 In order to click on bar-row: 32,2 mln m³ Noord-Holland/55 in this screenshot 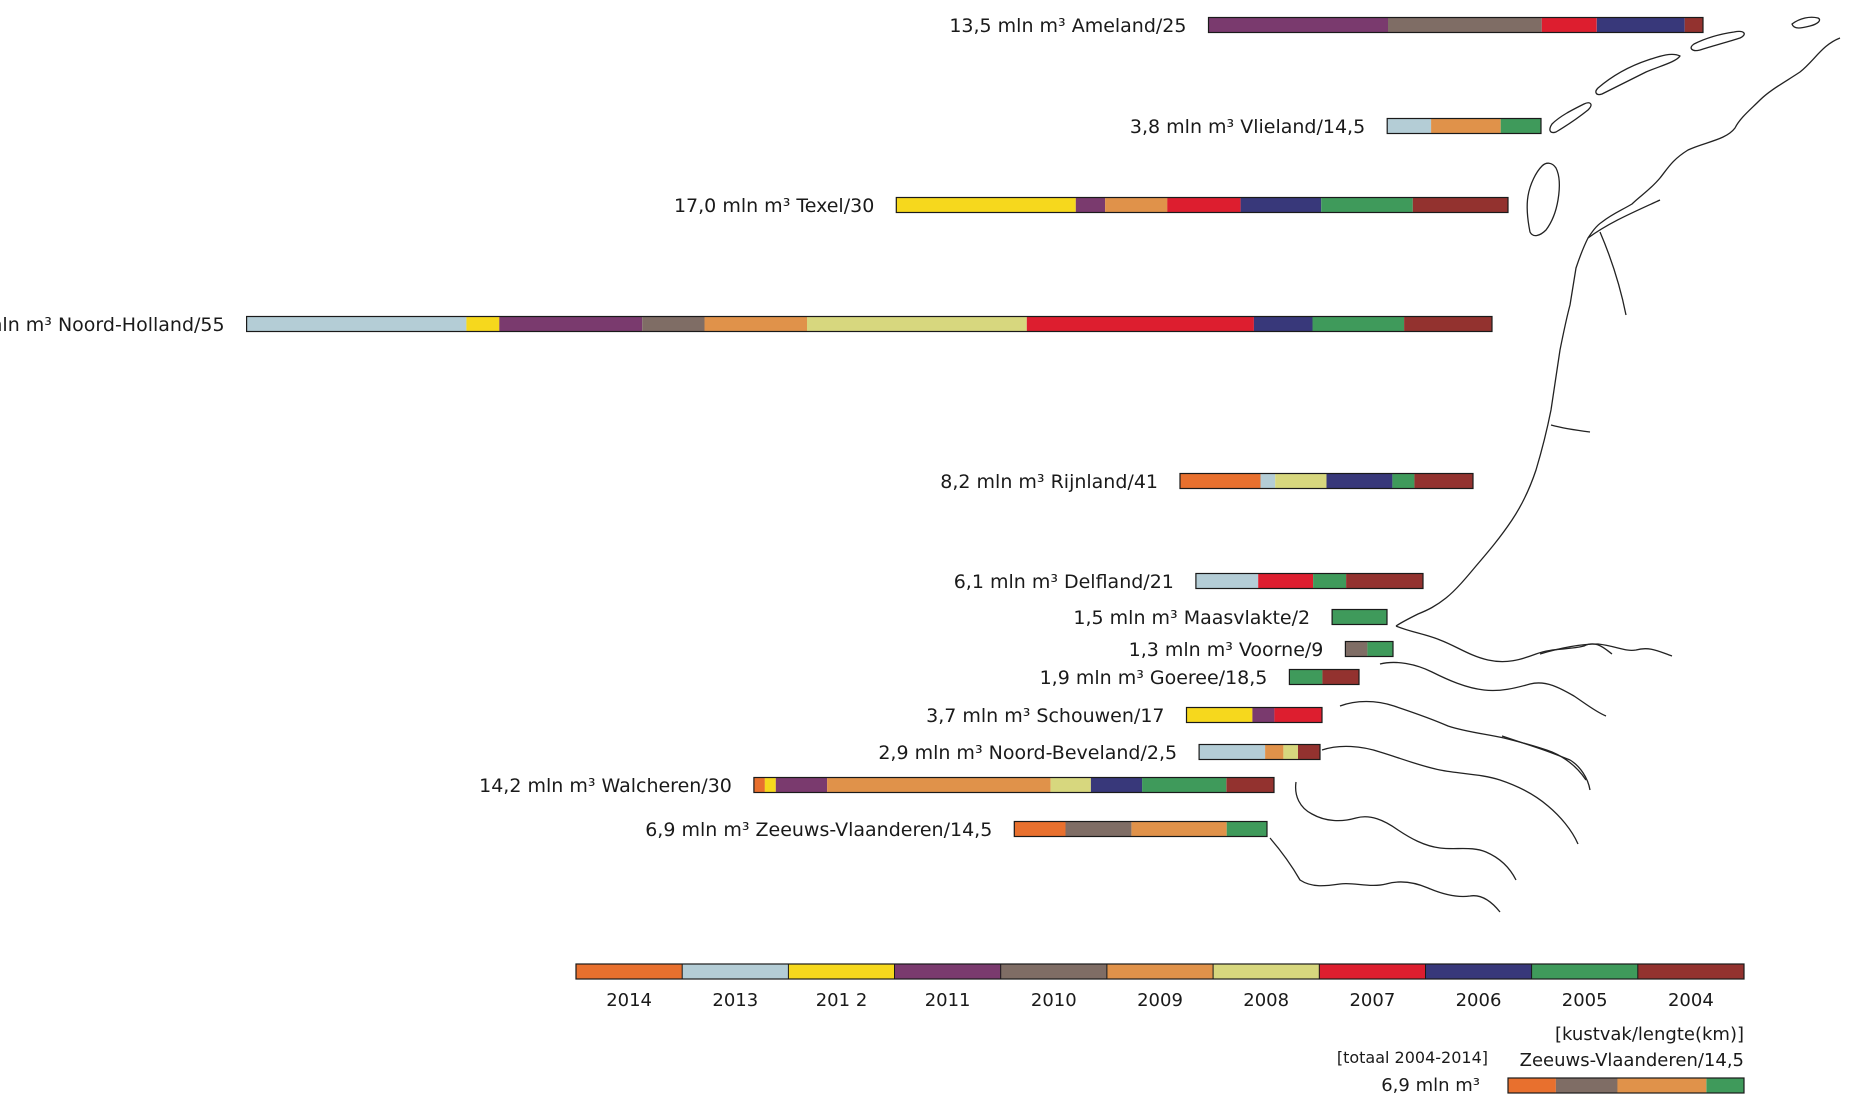, I will do `click(746, 325)`.